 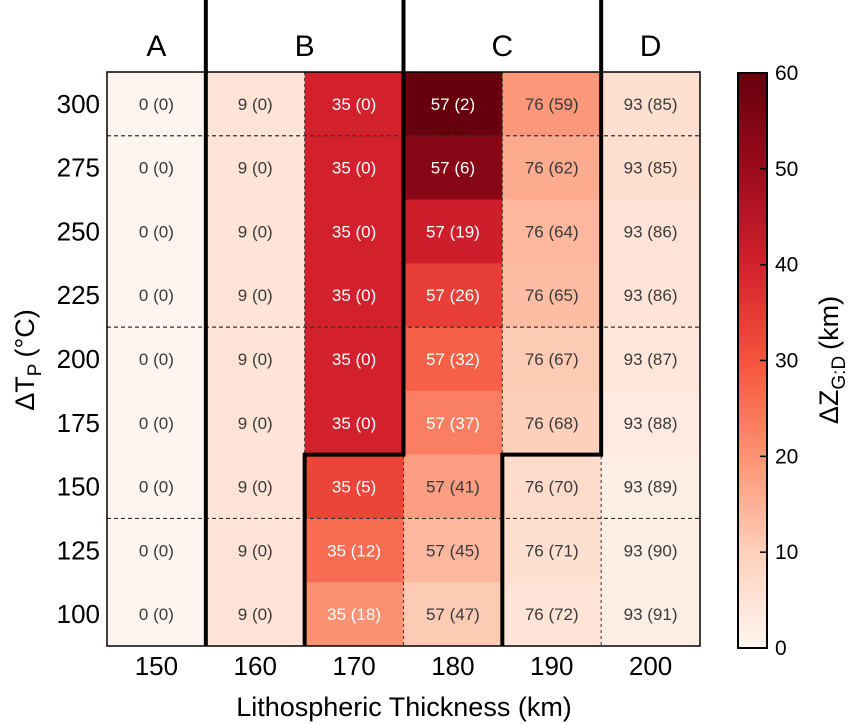 I want to click on region-boundary-line, so click(x=354, y=323).